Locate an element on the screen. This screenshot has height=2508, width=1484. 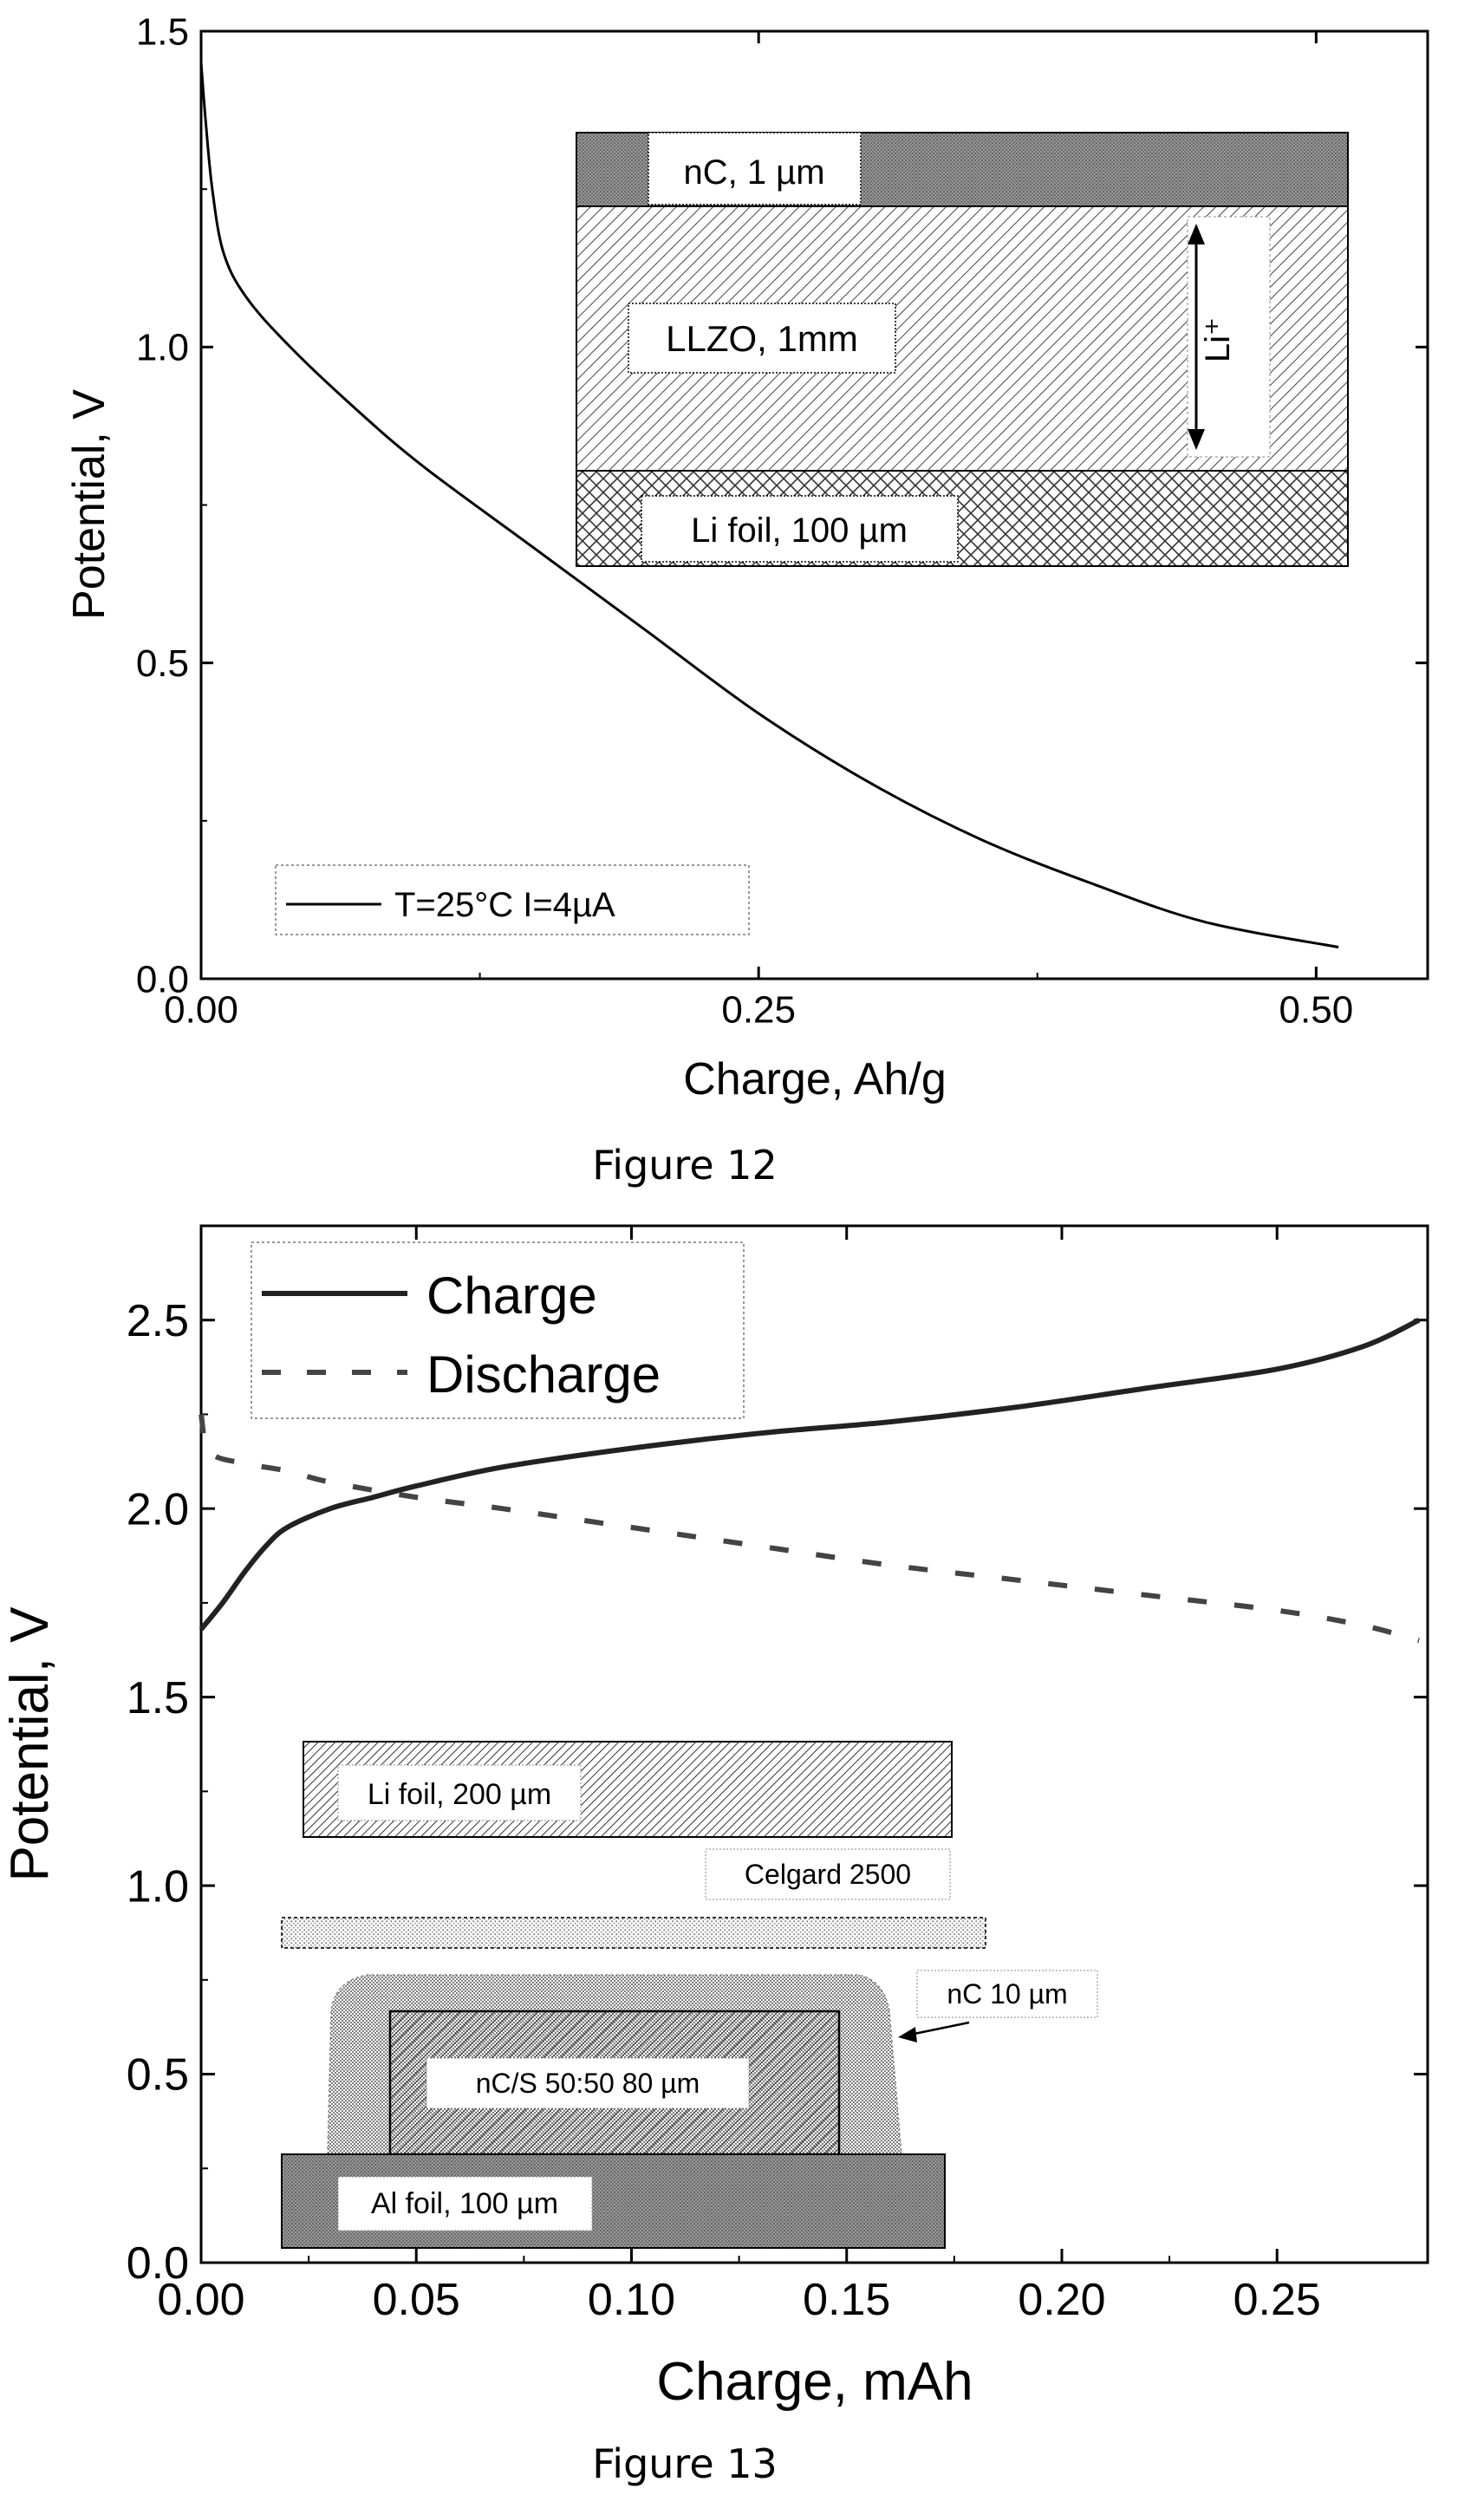
x-tick-label: 0.05 is located at coordinates (416, 2300).